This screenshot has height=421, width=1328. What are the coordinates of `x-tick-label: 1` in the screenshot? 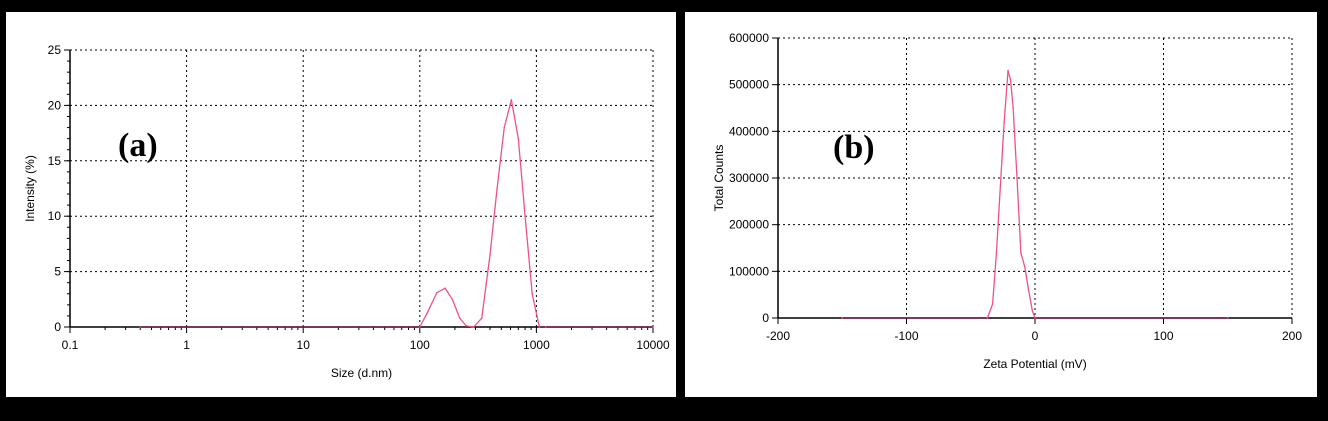 It's located at (186, 345).